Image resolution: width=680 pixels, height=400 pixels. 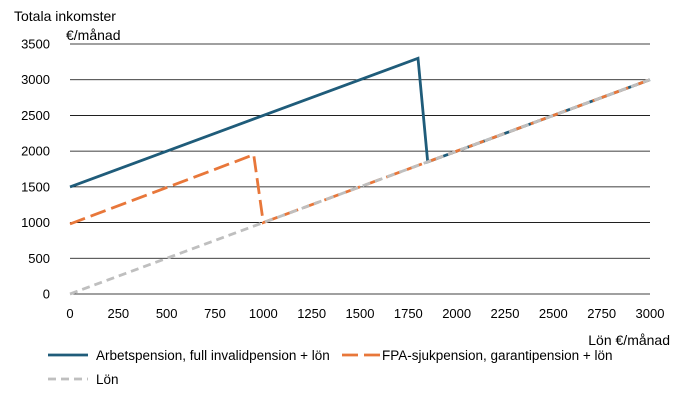 I want to click on legend-label-fpa: FPA-sjukpension, garantipension + lön, so click(x=497, y=355).